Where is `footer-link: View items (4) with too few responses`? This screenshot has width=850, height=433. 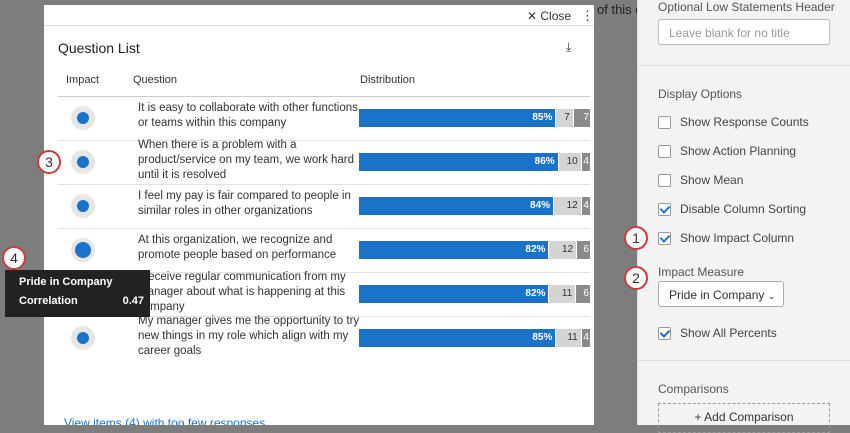 footer-link: View items (4) with too few responses is located at coordinates (165, 420).